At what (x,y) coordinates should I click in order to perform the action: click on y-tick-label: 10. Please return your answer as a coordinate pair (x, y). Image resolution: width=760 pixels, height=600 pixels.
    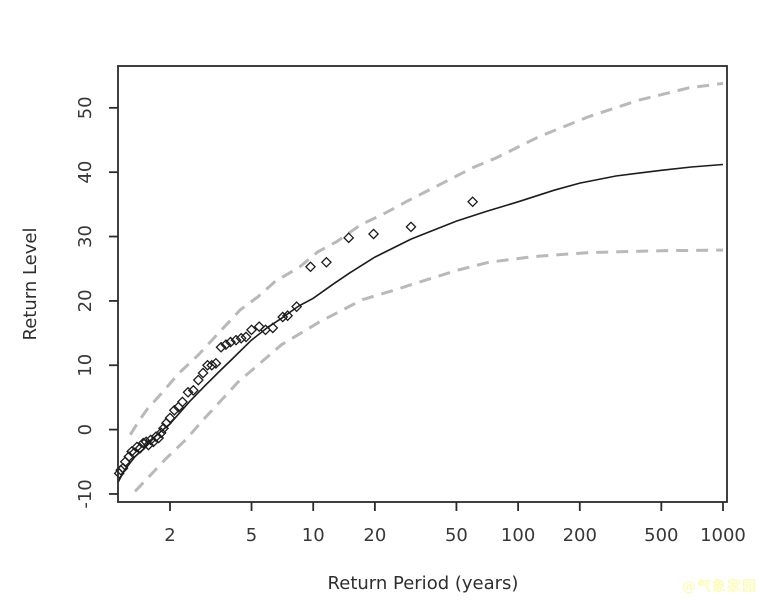
    Looking at the image, I should click on (85, 365).